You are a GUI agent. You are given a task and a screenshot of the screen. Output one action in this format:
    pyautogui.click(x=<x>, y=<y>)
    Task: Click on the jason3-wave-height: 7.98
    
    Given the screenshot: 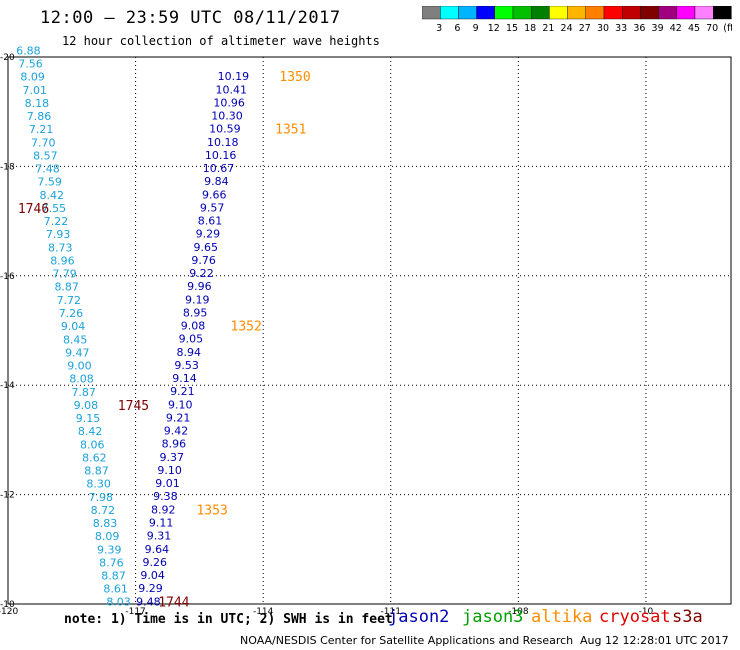 What is the action you would take?
    pyautogui.click(x=100, y=497)
    